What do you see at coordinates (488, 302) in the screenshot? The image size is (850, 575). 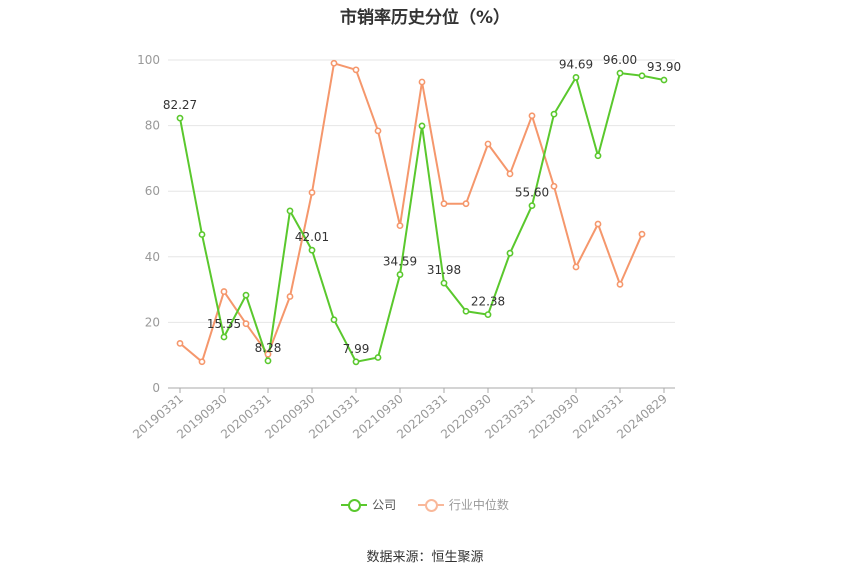 I see `data-label: 22.38` at bounding box center [488, 302].